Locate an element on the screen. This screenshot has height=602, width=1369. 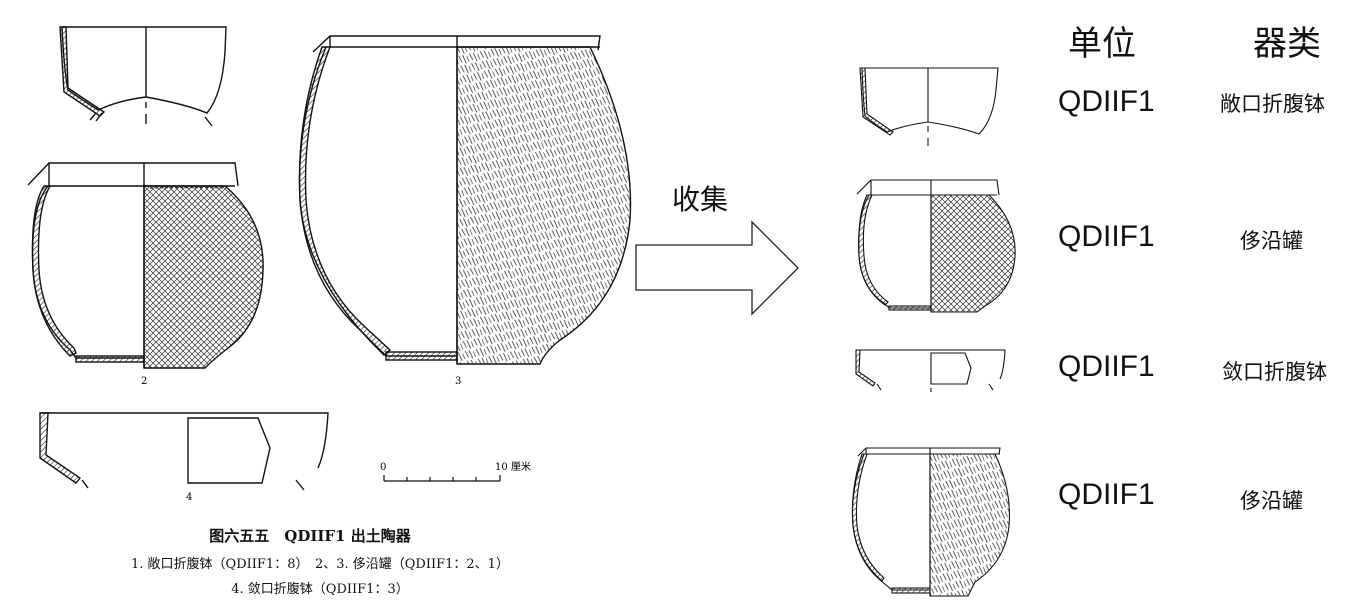
row-2-type: 侈沿罐 is located at coordinates (1271, 241).